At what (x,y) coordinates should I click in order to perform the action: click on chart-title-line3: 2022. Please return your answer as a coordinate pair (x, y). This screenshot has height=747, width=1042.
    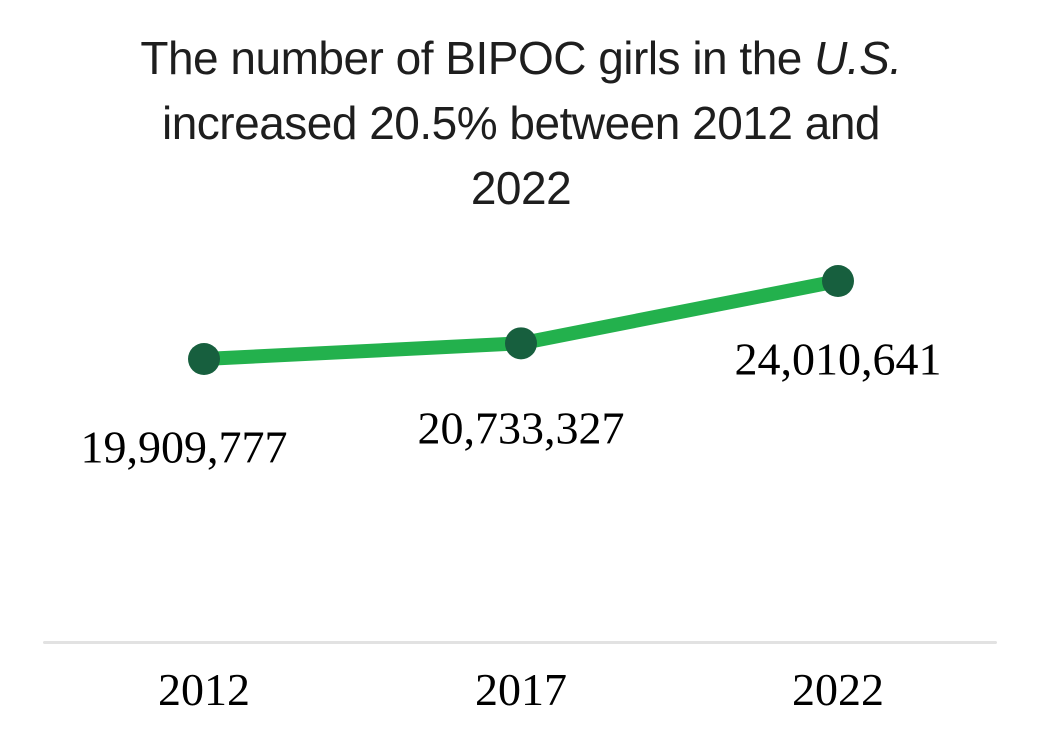
    Looking at the image, I should click on (521, 188).